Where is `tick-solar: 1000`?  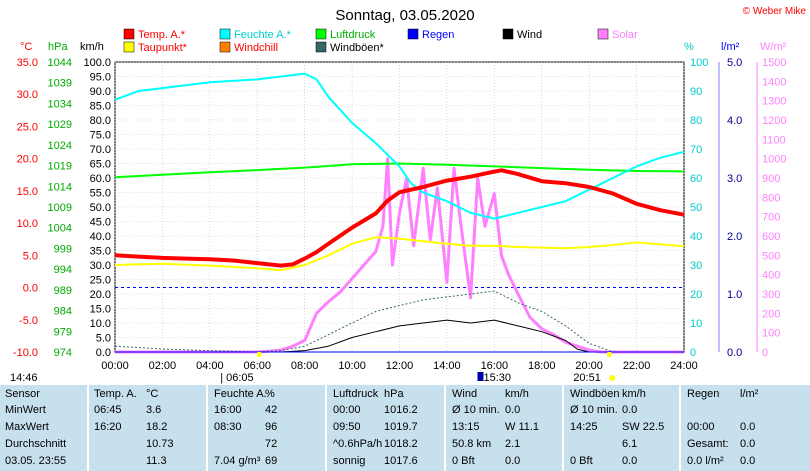
tick-solar: 1000 is located at coordinates (774, 160).